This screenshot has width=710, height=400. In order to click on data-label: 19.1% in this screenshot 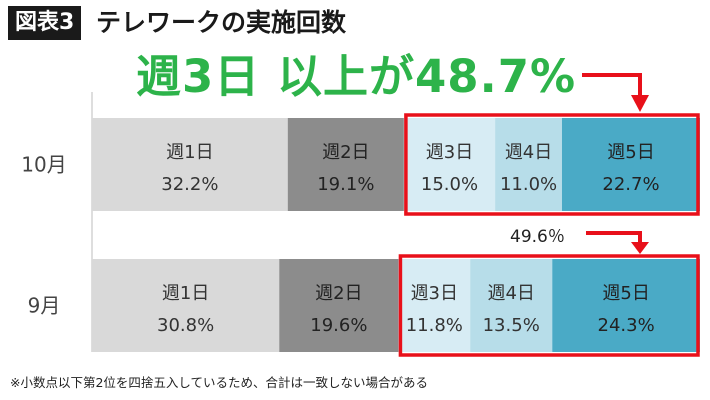, I will do `click(345, 184)`.